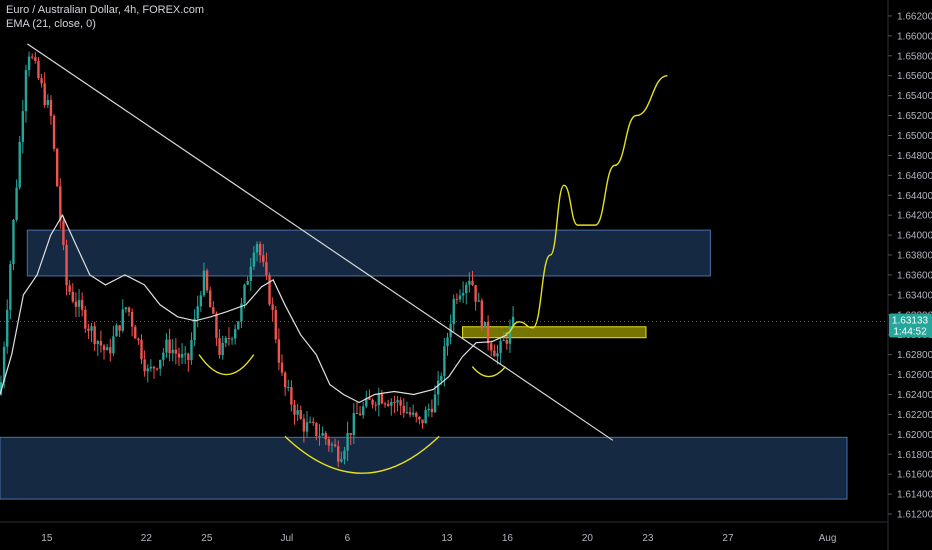 The width and height of the screenshot is (932, 550). What do you see at coordinates (828, 538) in the screenshot?
I see `x-tick-label: Aug` at bounding box center [828, 538].